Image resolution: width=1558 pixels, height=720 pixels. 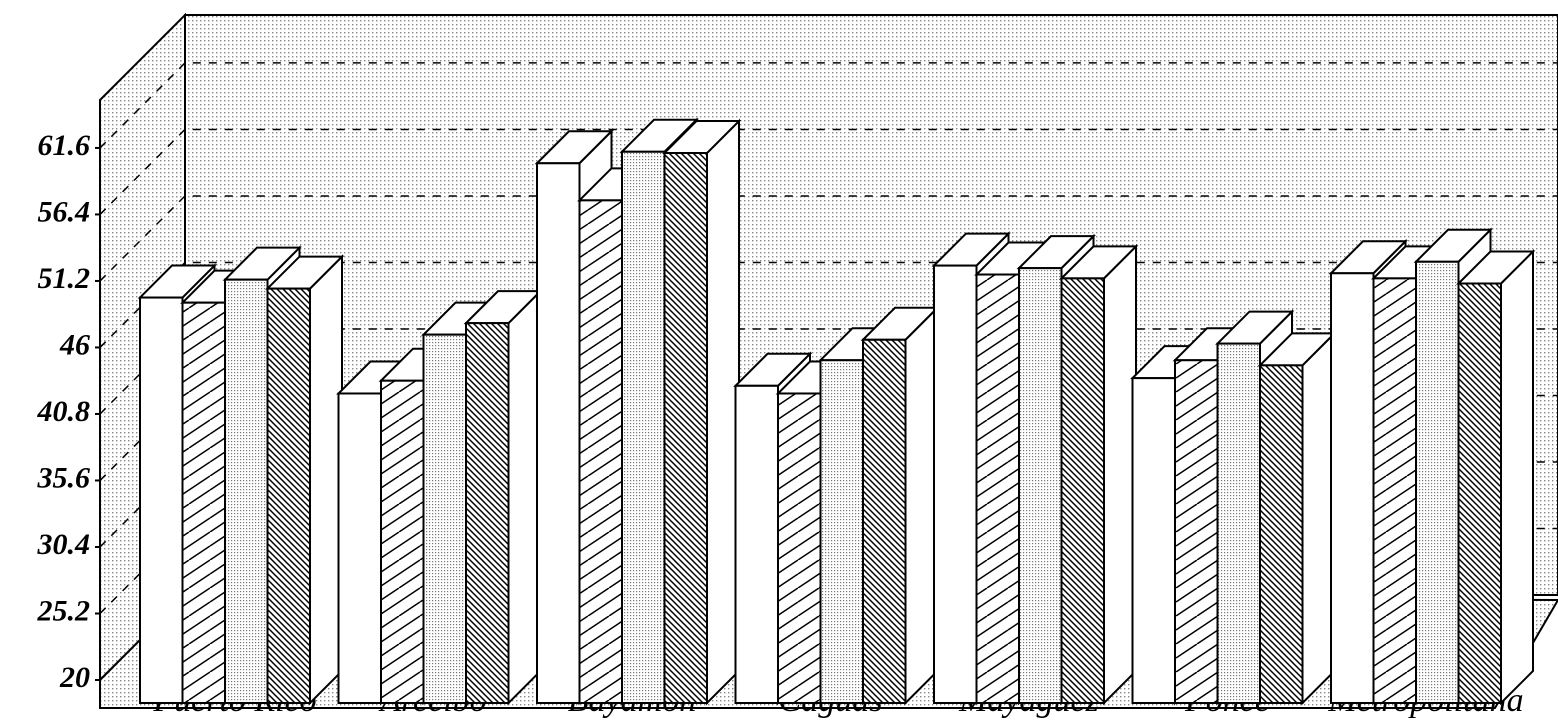 I want to click on y-tick-label: 46, so click(x=74, y=344).